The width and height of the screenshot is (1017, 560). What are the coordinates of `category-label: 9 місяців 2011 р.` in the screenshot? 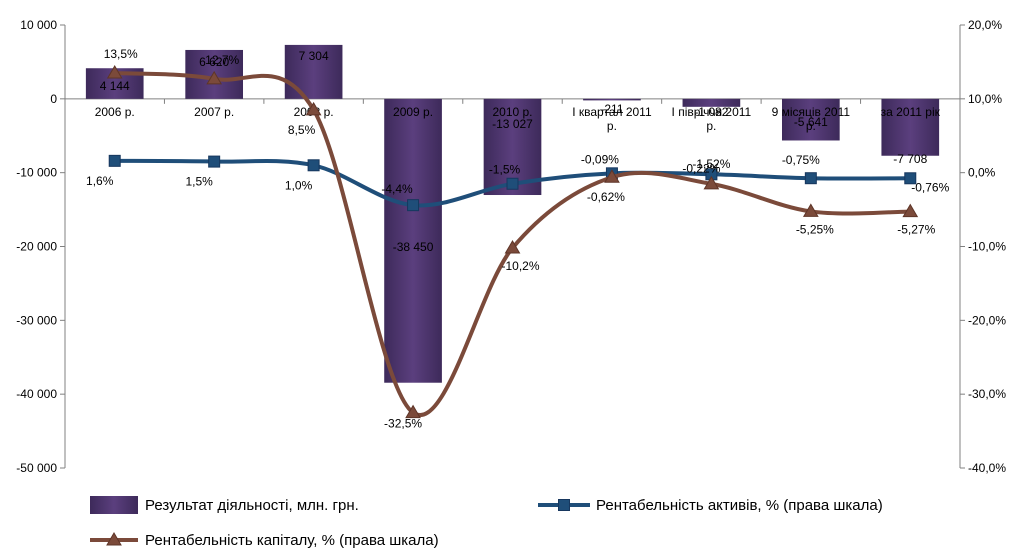 It's located at (811, 119).